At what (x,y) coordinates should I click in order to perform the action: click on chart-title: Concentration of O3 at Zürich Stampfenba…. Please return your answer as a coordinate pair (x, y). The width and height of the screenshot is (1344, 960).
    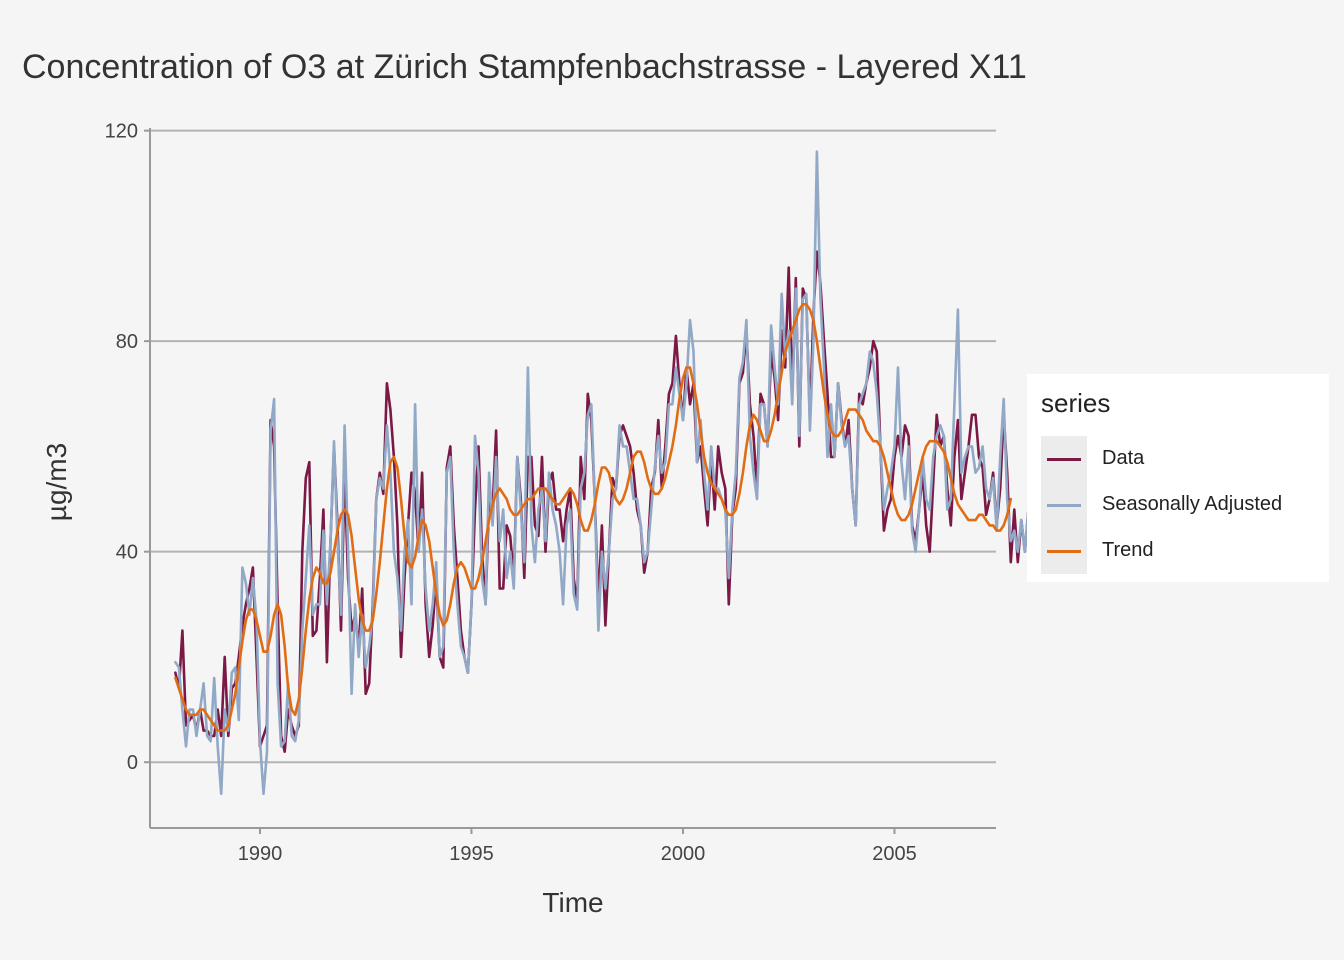
    Looking at the image, I should click on (524, 67).